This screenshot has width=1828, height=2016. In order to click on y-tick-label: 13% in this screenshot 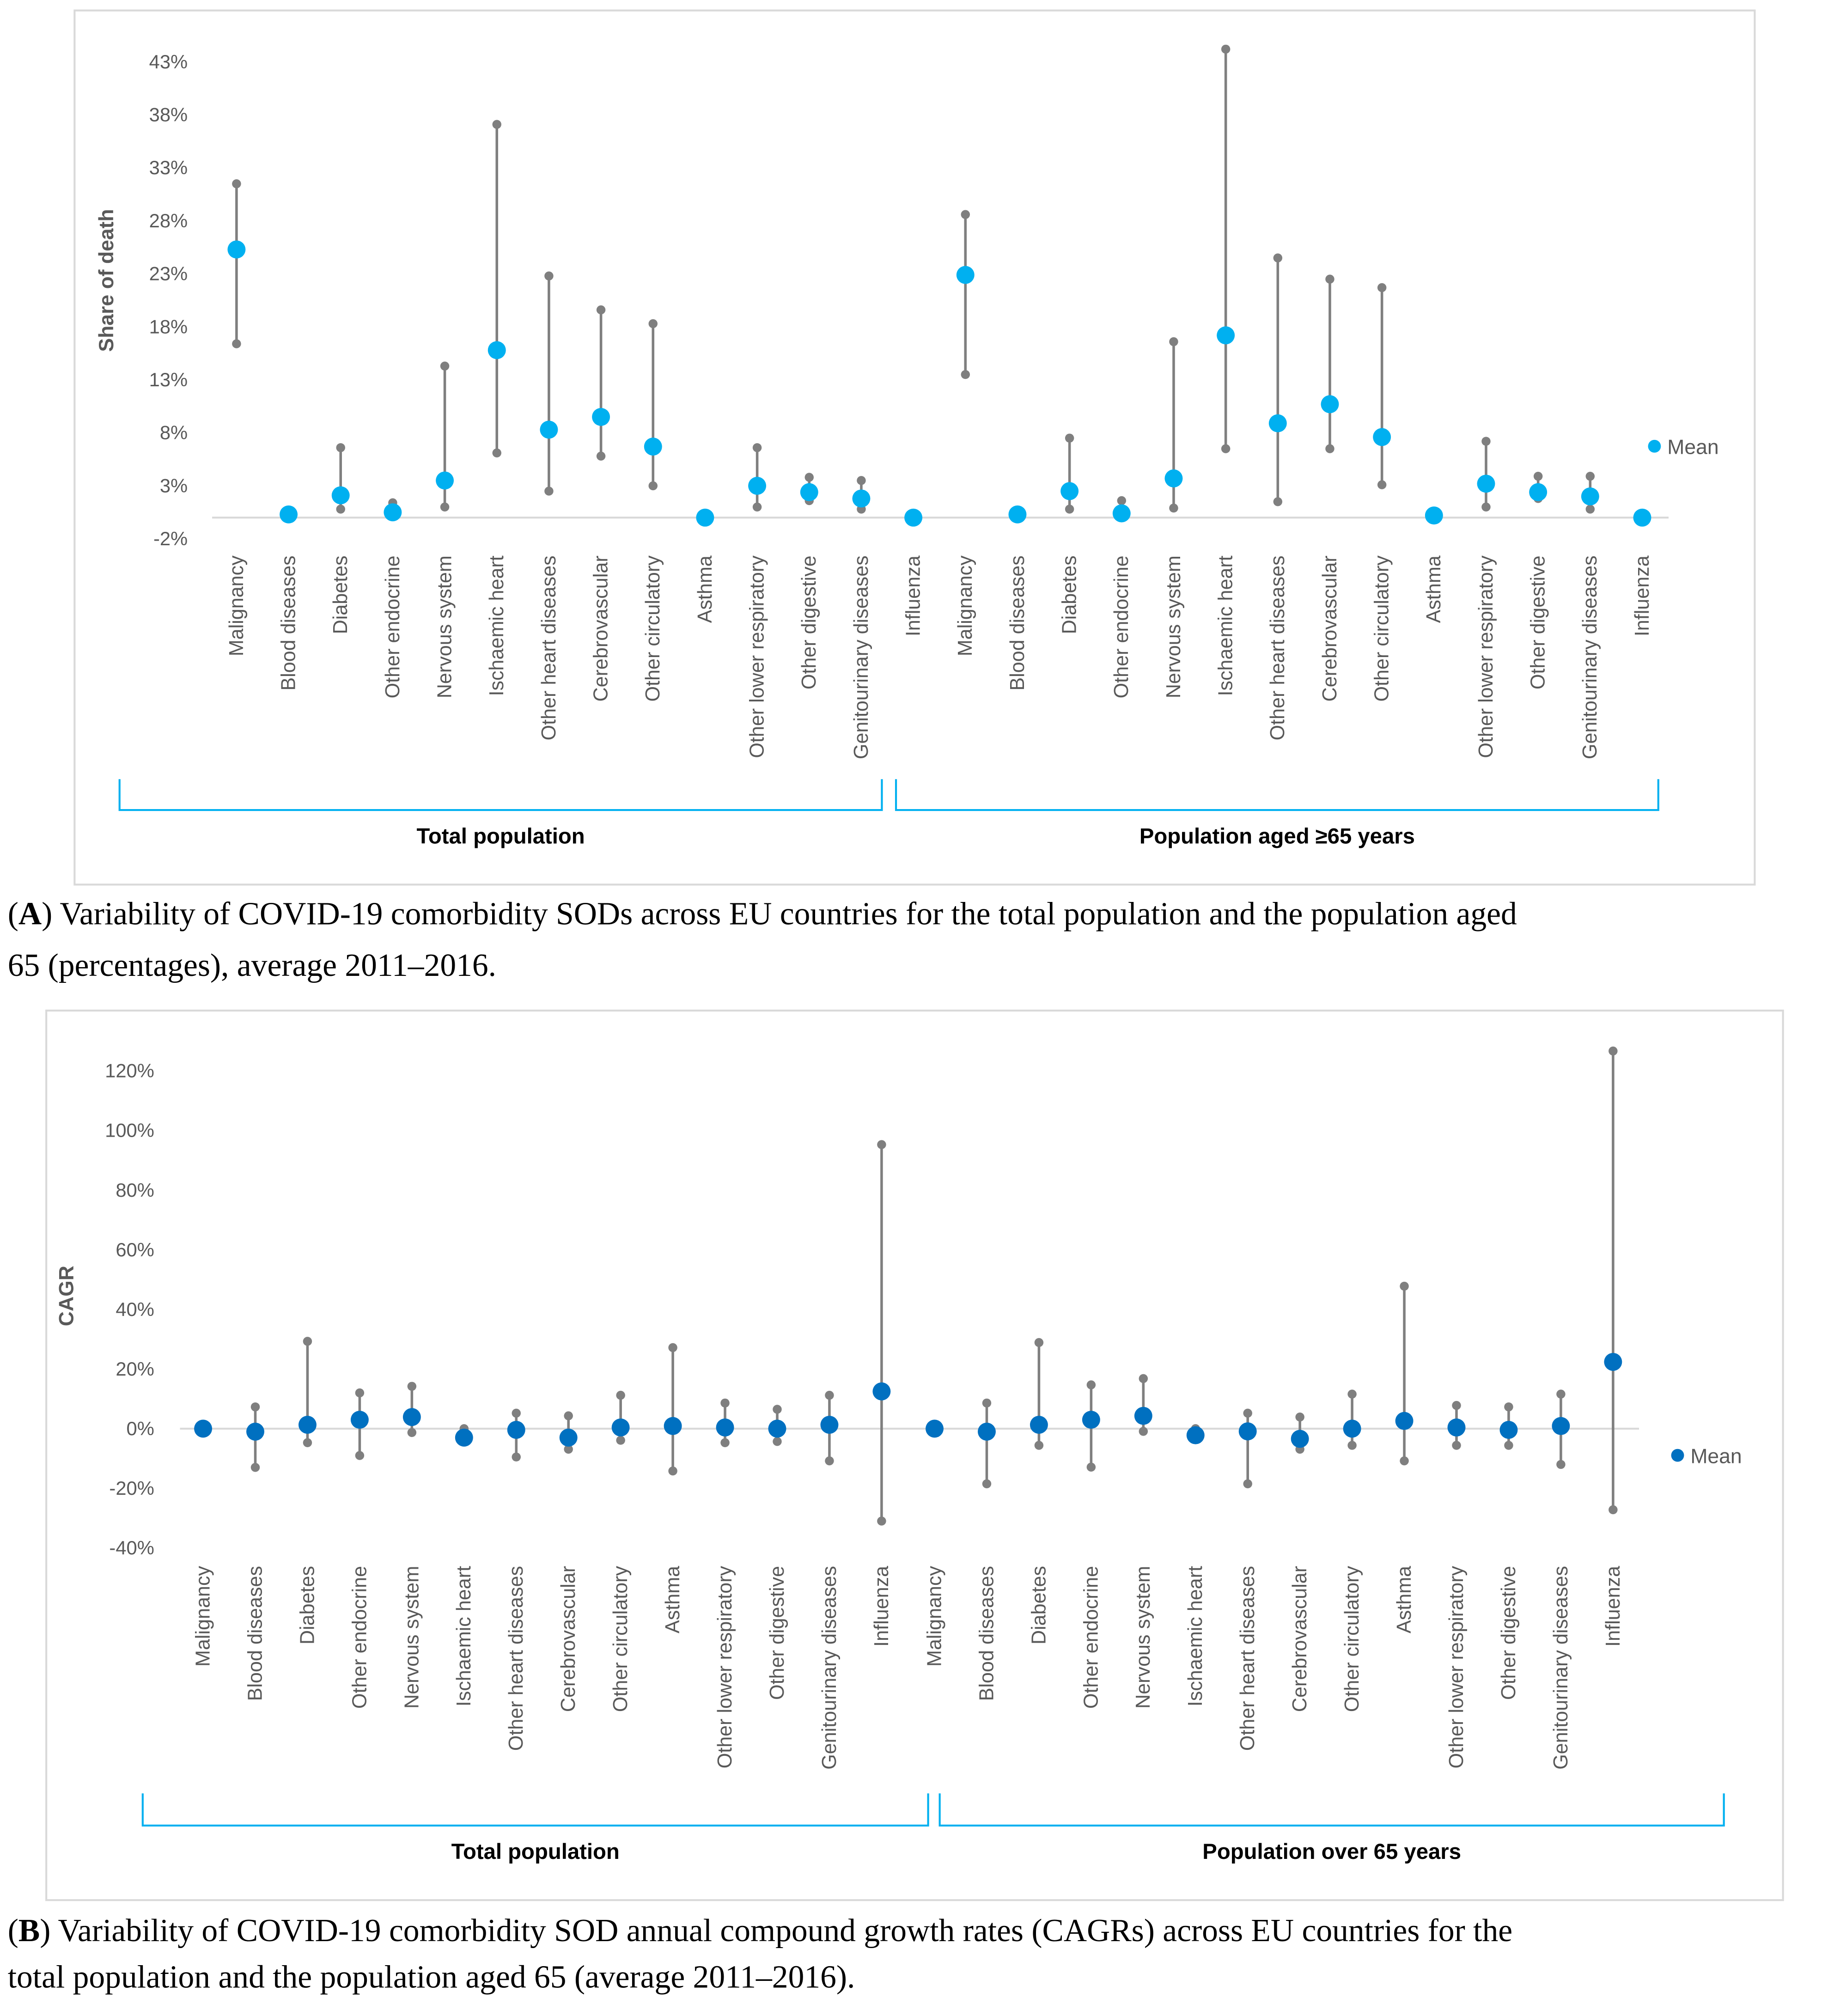, I will do `click(169, 379)`.